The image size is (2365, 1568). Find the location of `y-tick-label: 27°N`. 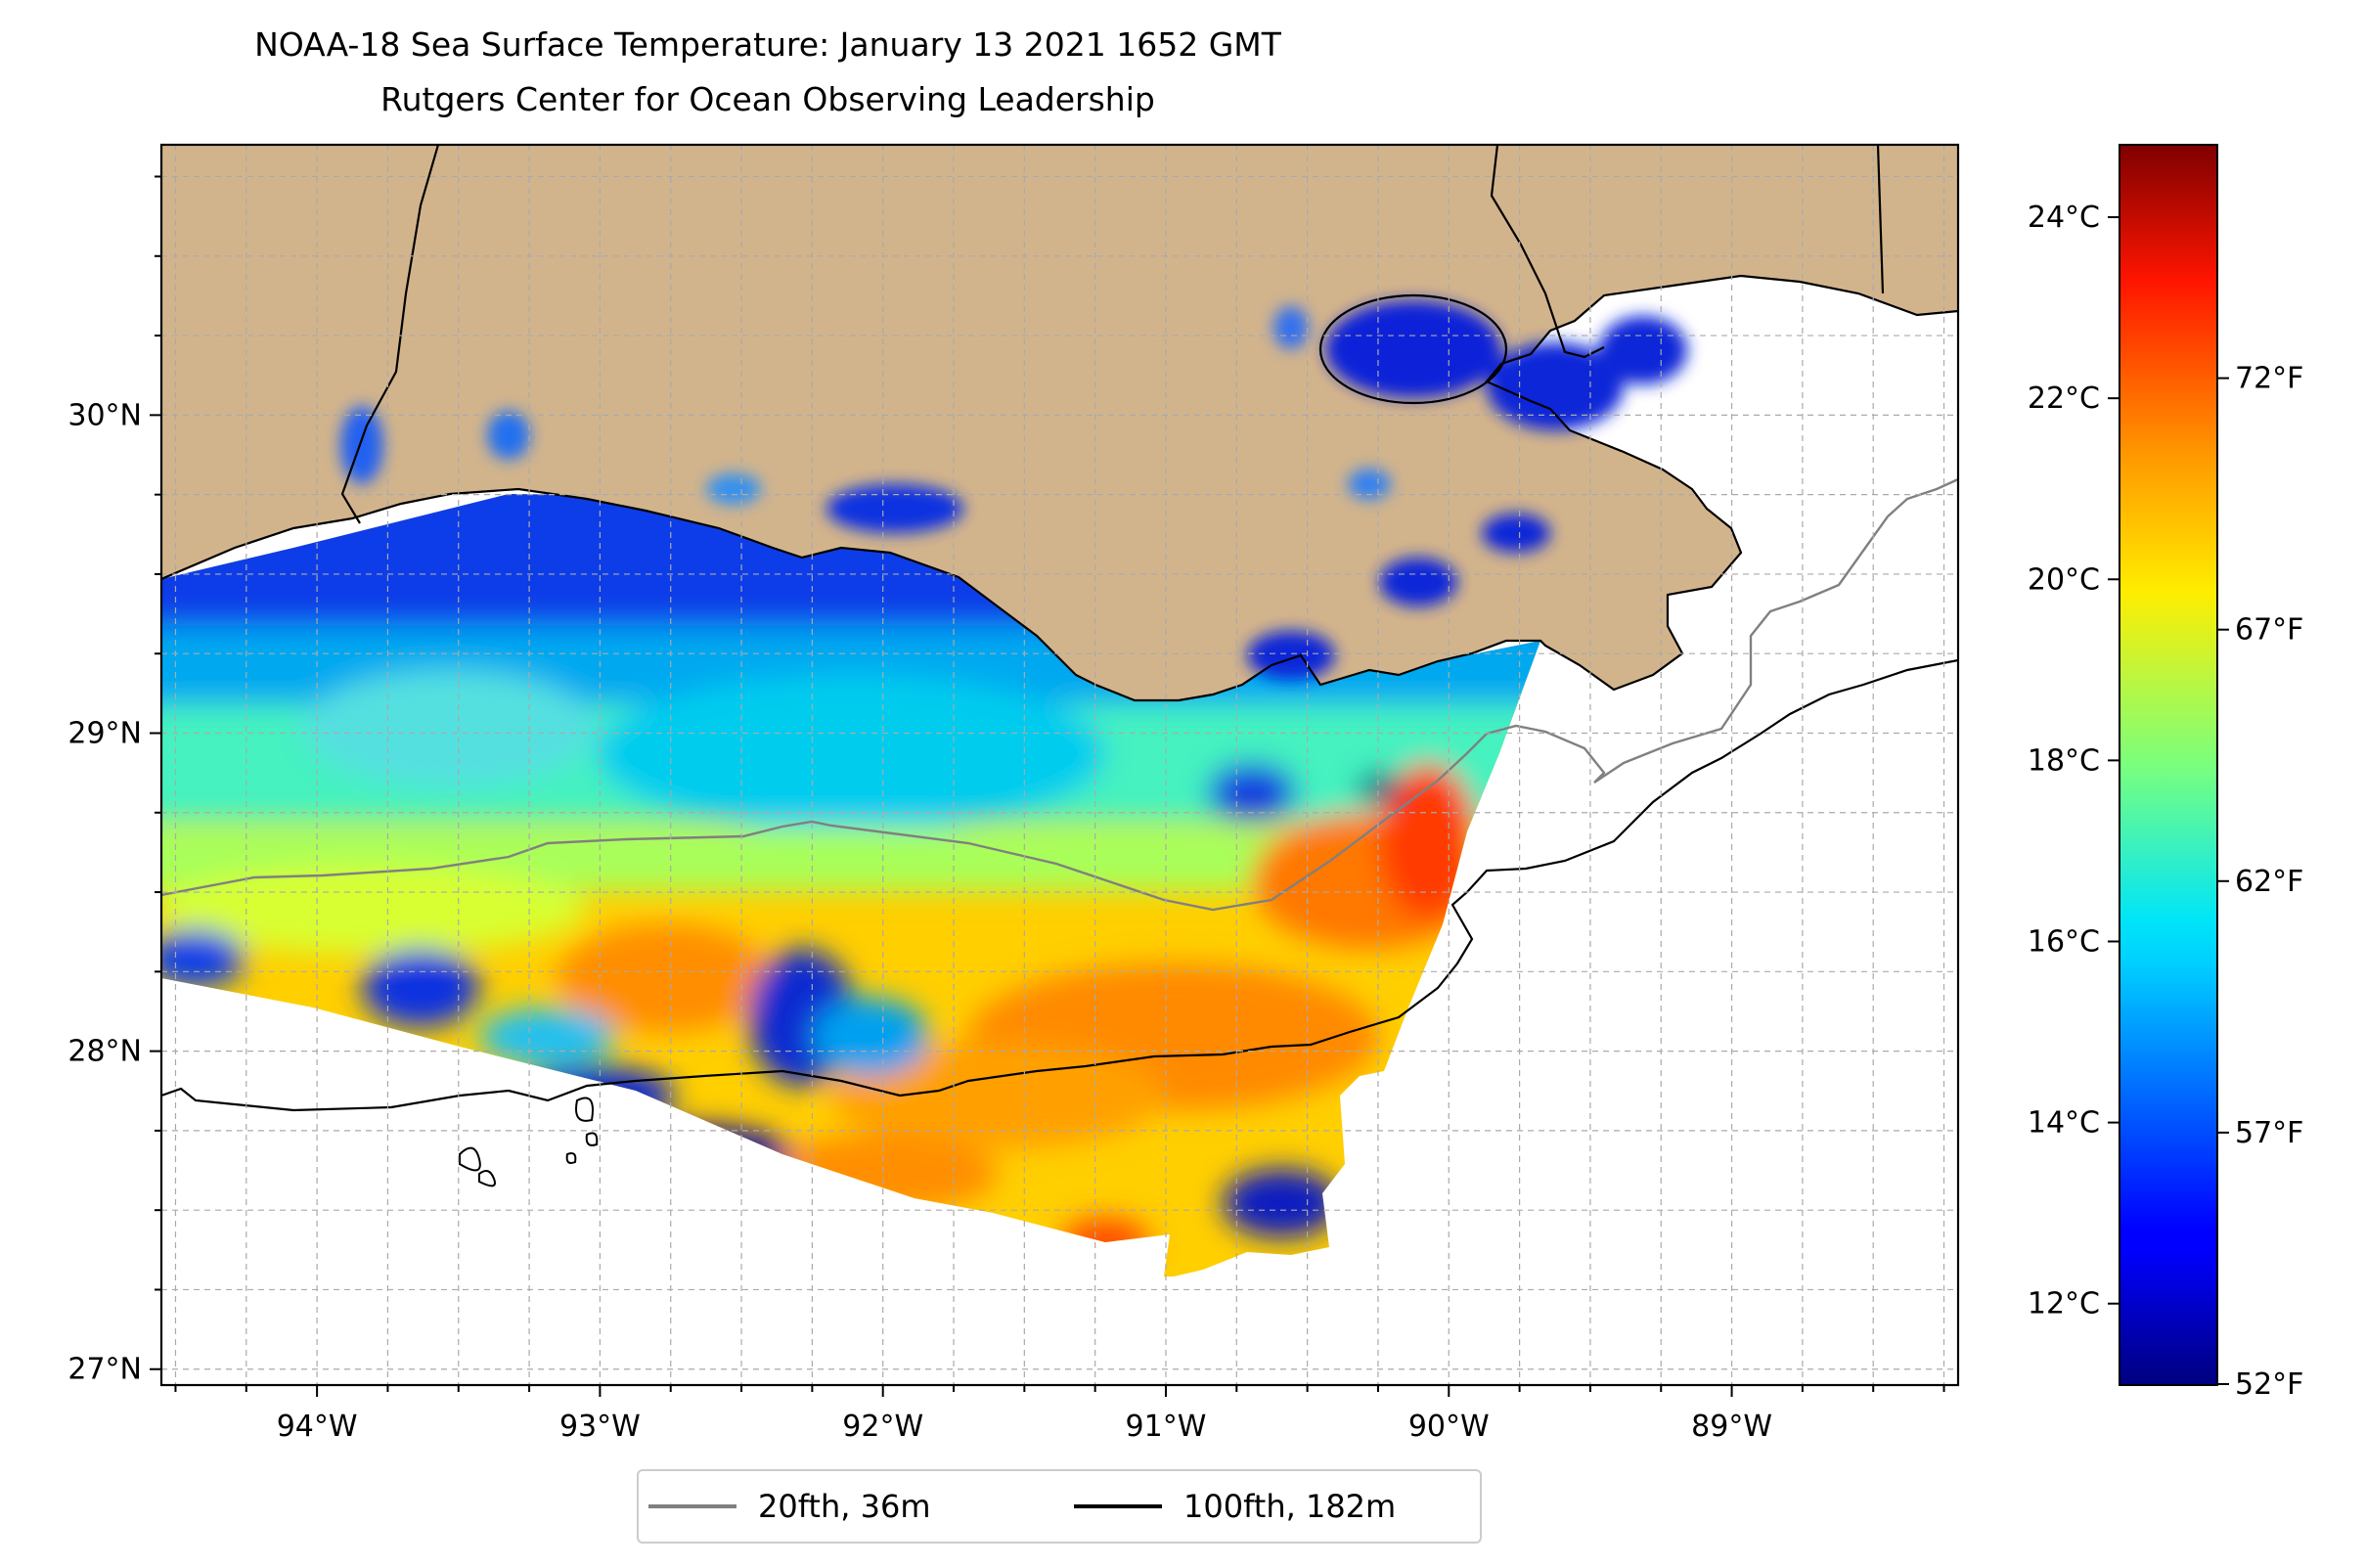

y-tick-label: 27°N is located at coordinates (104, 1370).